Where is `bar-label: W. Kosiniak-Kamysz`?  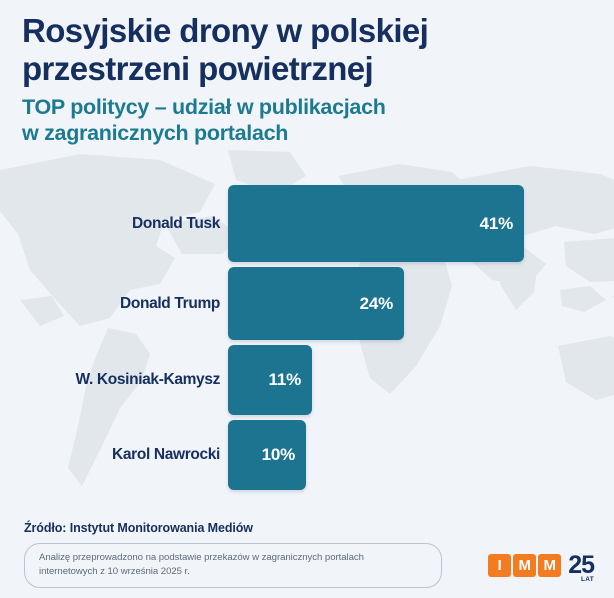 bar-label: W. Kosiniak-Kamysz is located at coordinates (148, 379).